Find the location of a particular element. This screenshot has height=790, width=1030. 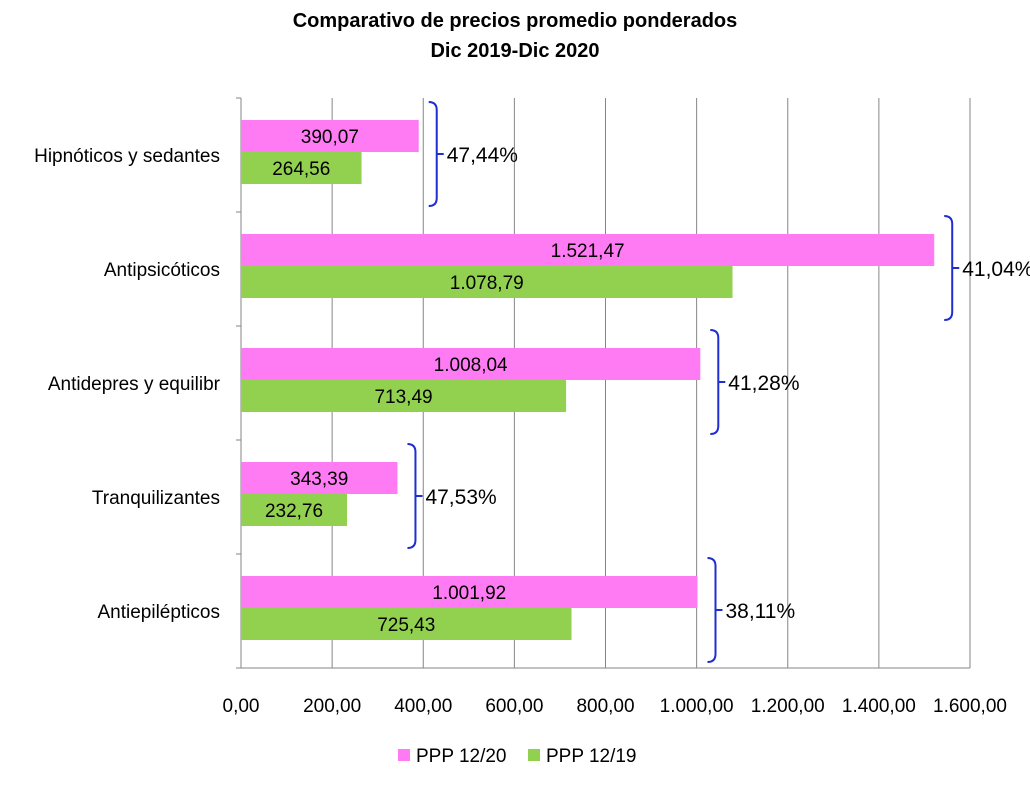

x-tick-label: 1.000,00 is located at coordinates (697, 706).